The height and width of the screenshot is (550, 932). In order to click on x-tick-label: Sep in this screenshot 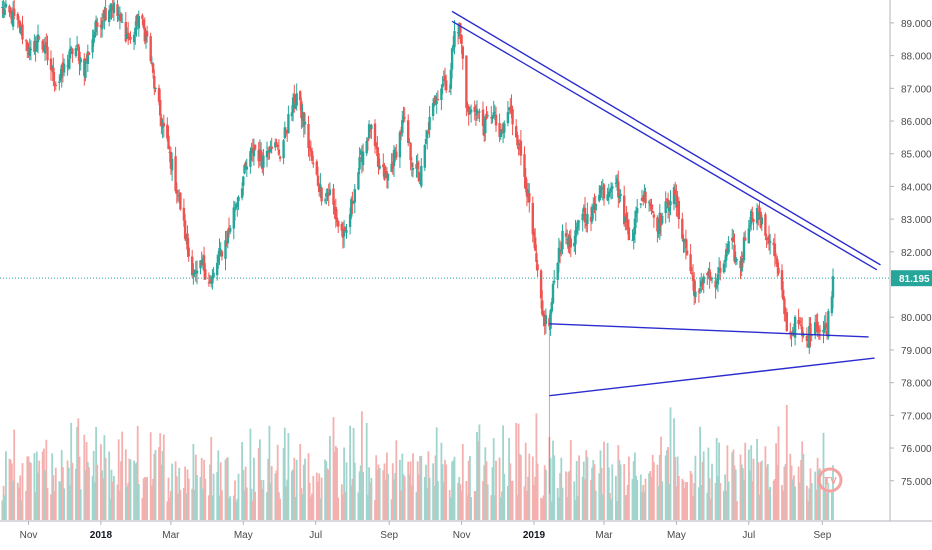, I will do `click(389, 535)`.